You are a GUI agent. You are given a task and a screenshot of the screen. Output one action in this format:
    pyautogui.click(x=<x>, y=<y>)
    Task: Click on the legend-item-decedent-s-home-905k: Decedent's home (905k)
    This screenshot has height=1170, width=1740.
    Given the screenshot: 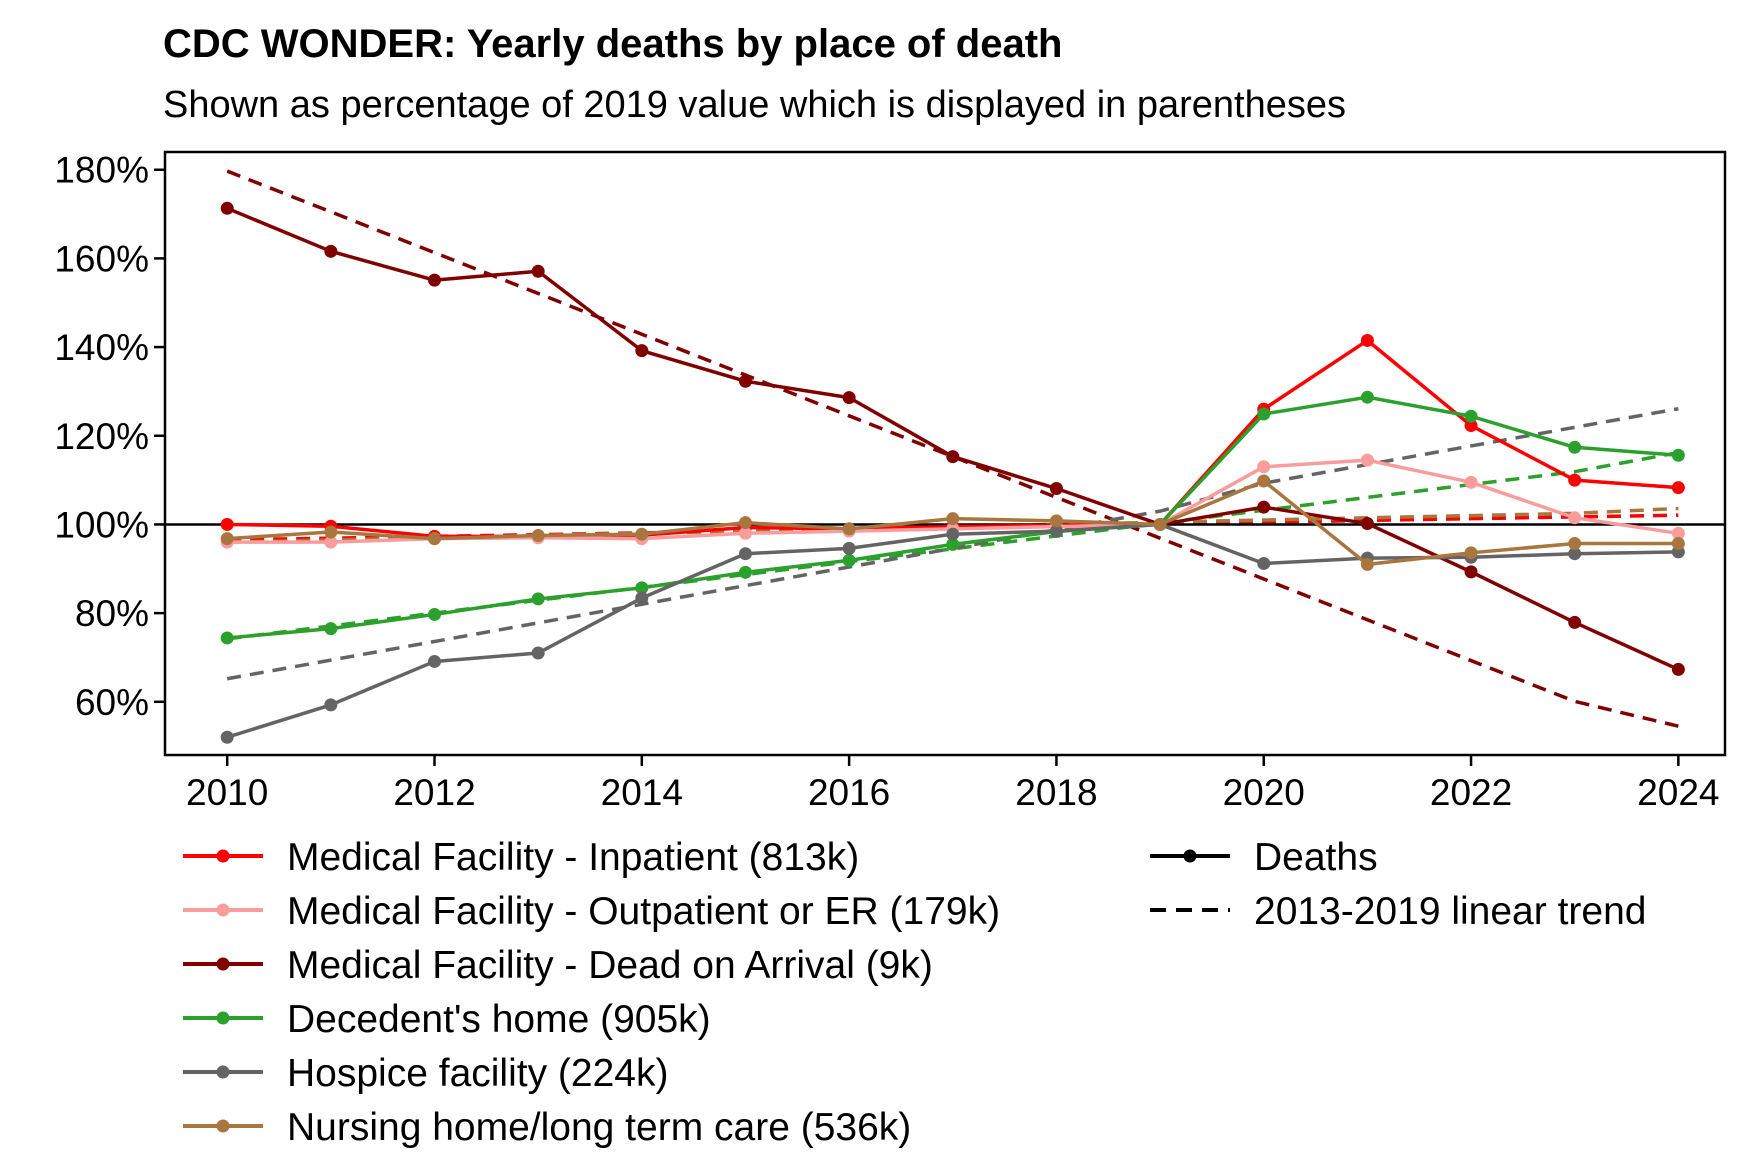 What is the action you would take?
    pyautogui.click(x=447, y=1019)
    